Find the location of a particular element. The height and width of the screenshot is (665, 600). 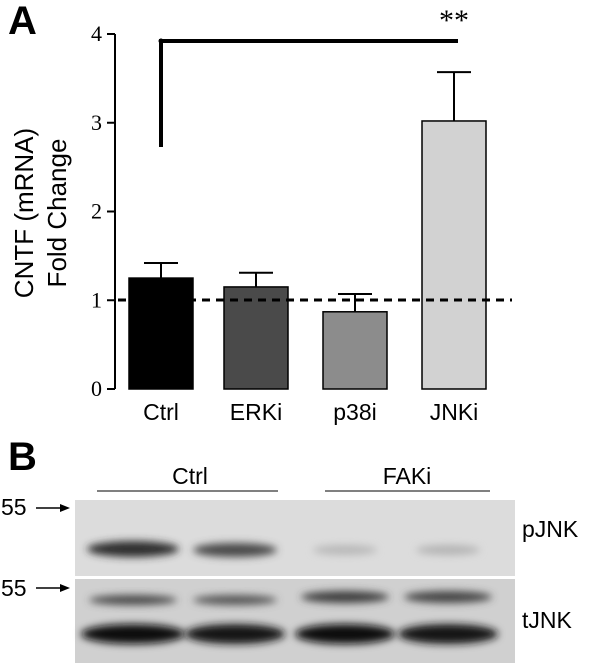

y-axis-label-line-1: CNTF (mRNA) is located at coordinates (24, 213).